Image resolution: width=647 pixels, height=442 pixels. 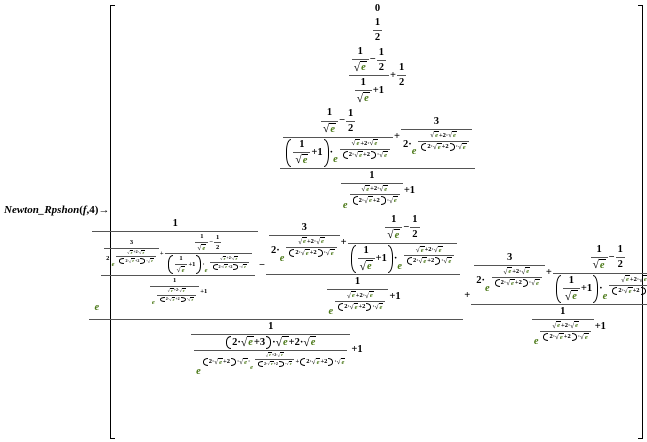 I want to click on math-row: 1 √ e −1 2, so click(x=402, y=228).